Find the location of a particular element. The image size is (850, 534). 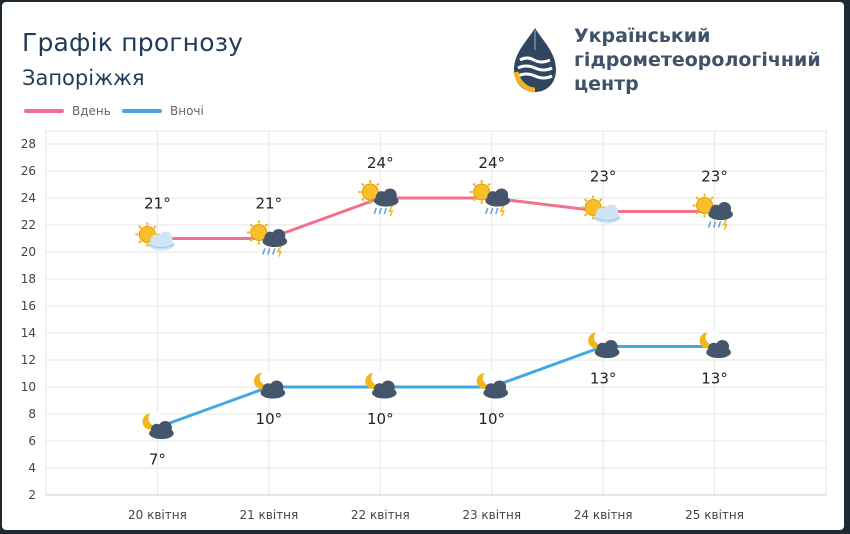

y-tick-label: 2 is located at coordinates (32, 495).